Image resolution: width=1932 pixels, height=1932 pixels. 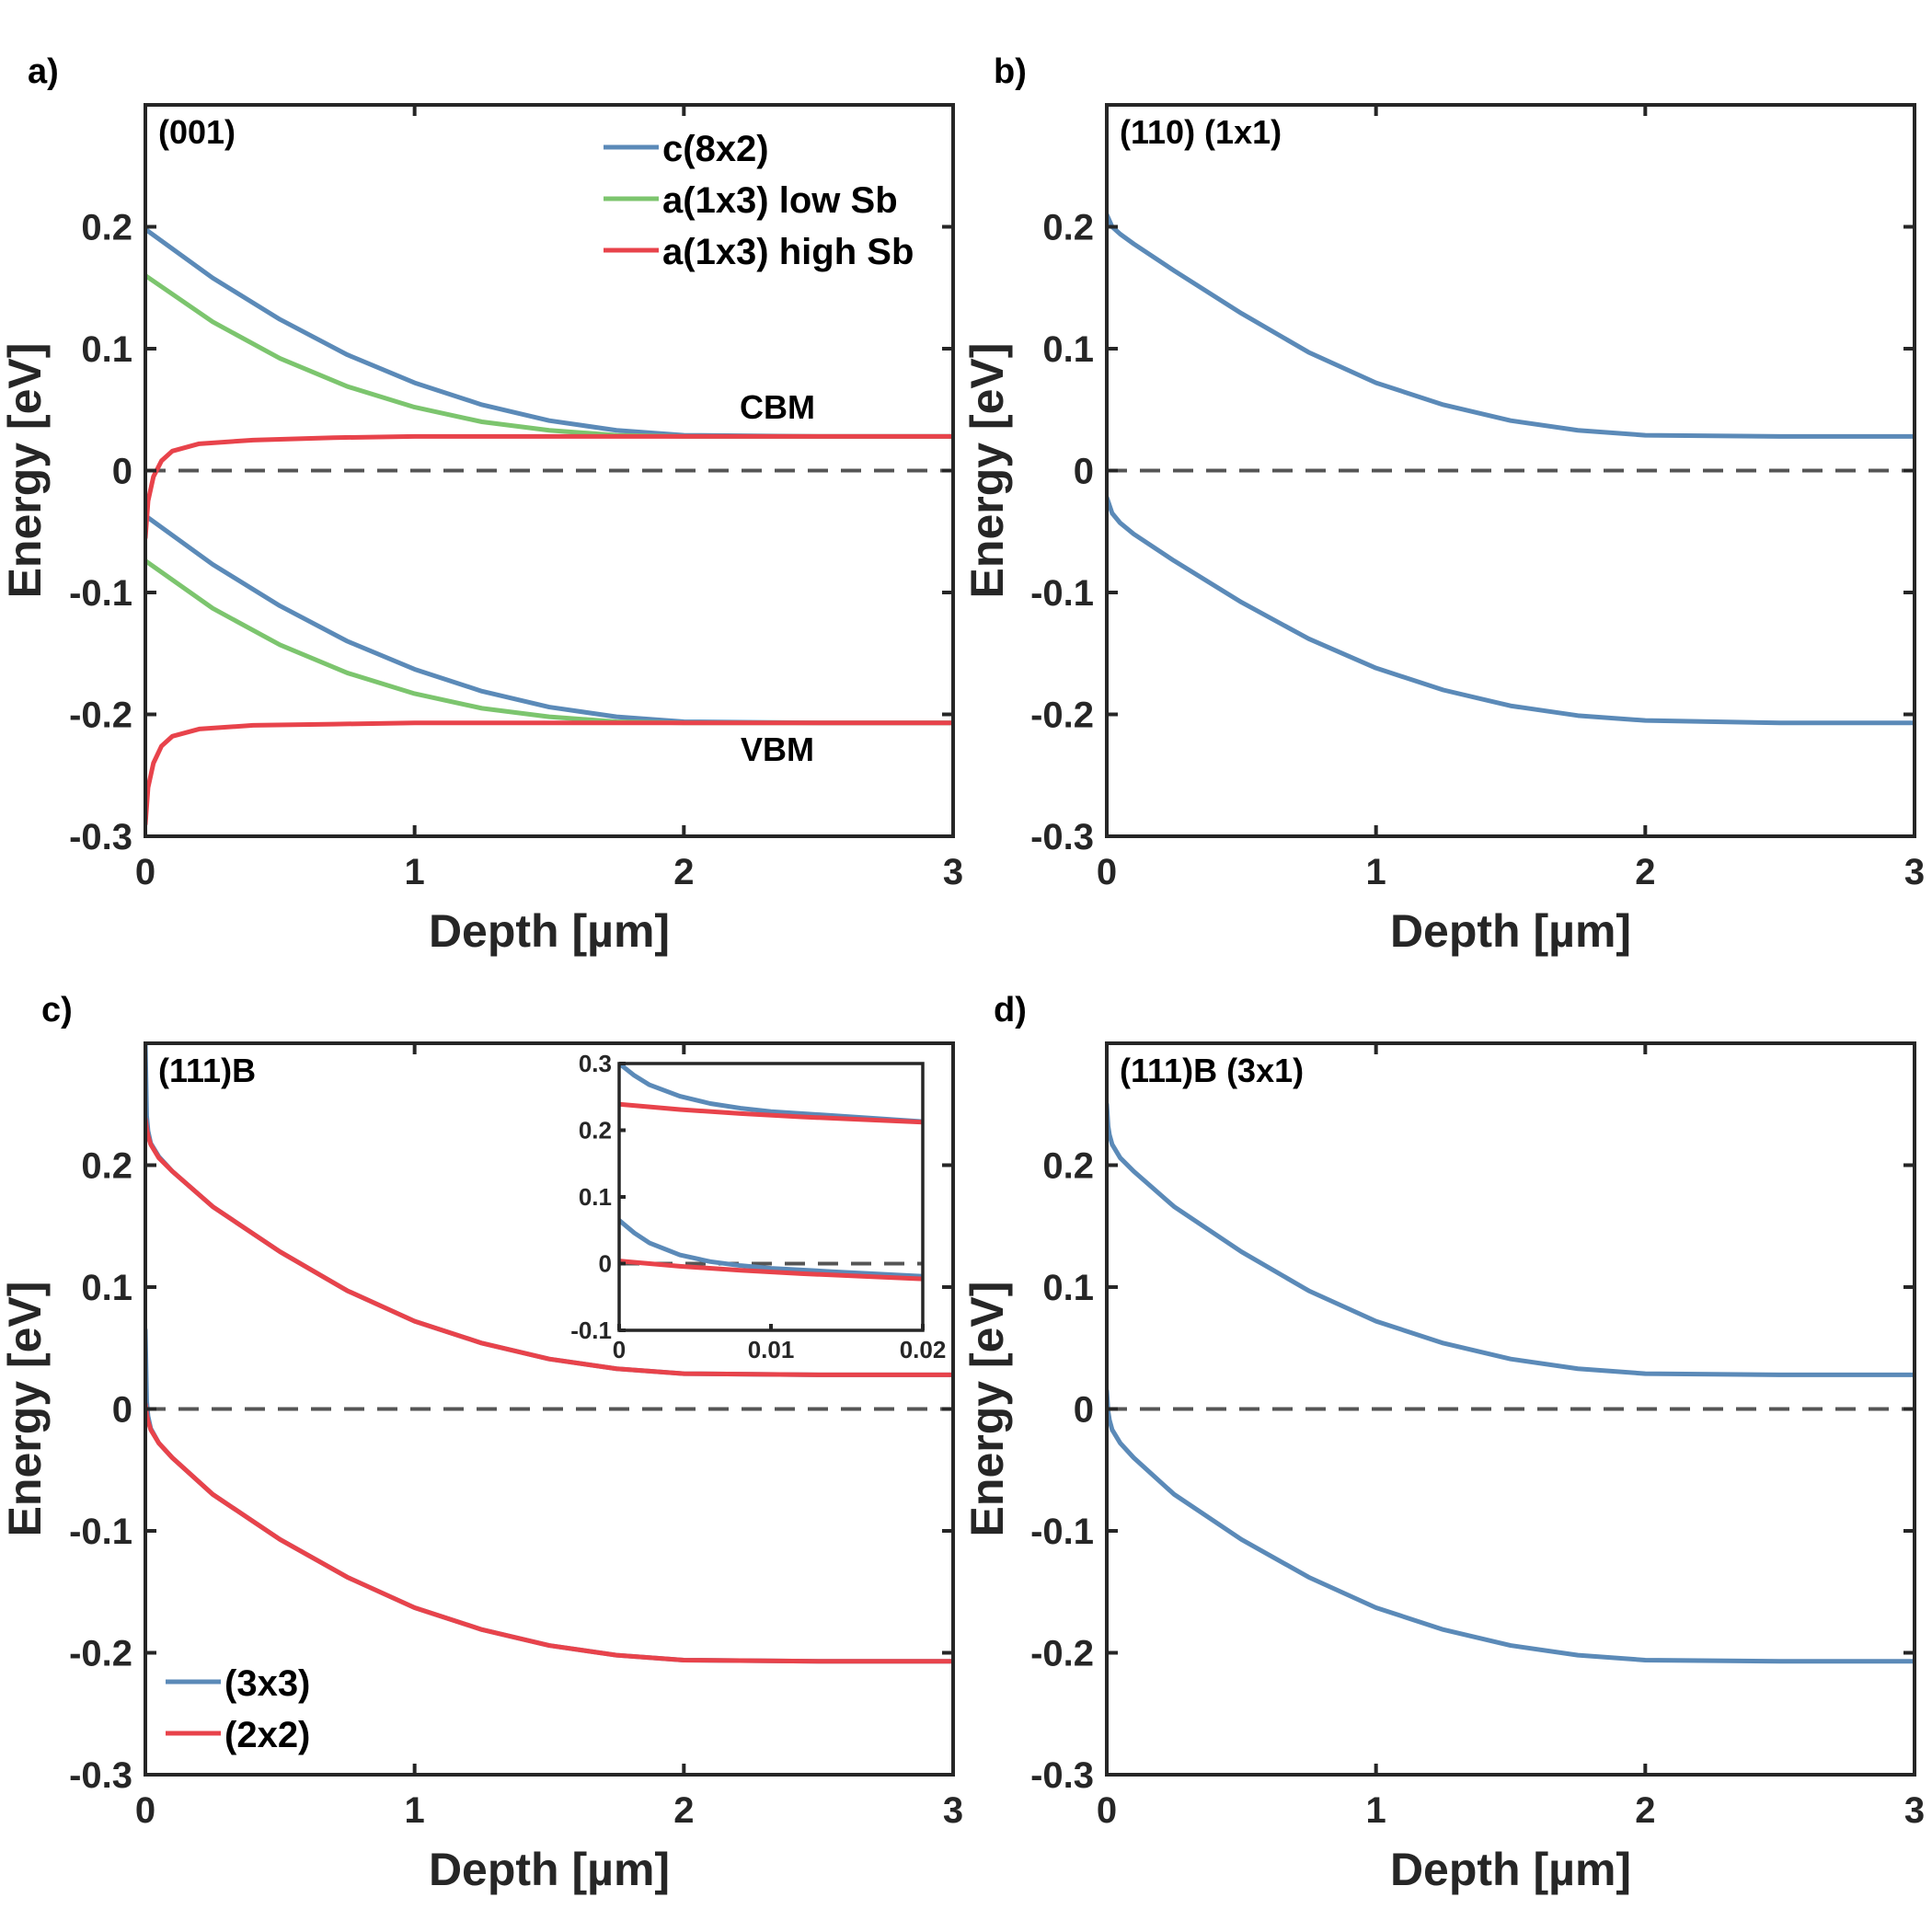 I want to click on legend-label: a(1x3) high Sb, so click(x=788, y=252).